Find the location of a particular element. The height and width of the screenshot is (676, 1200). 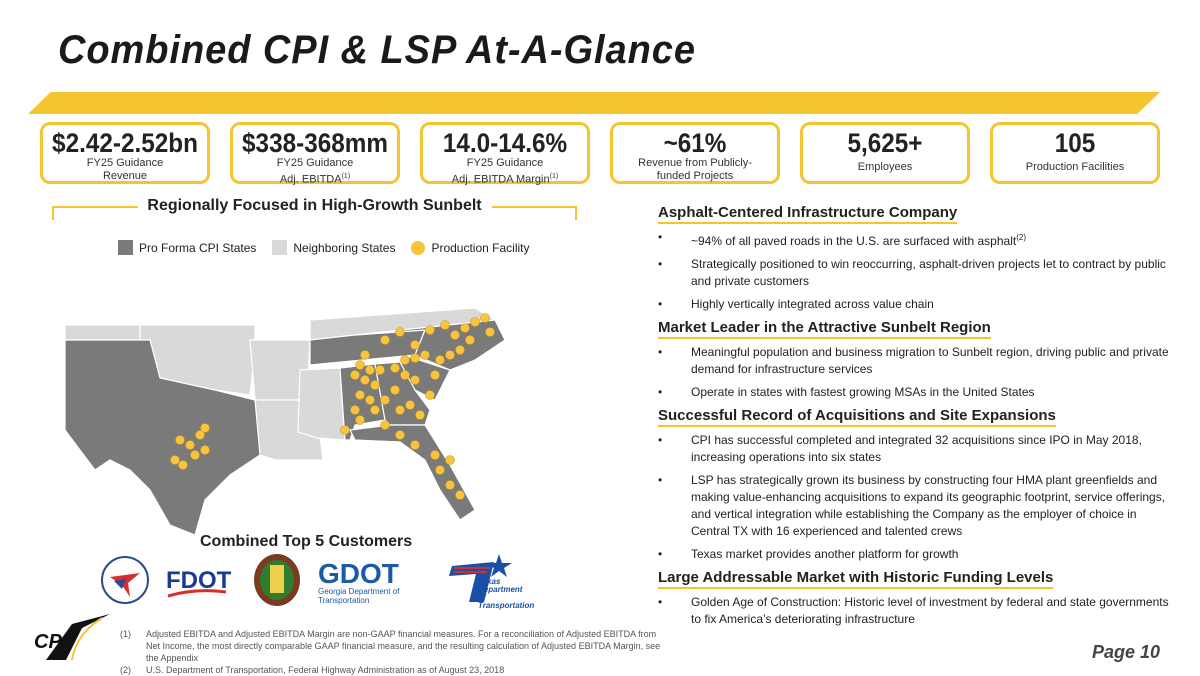

aldot-logo is located at coordinates (277, 580).